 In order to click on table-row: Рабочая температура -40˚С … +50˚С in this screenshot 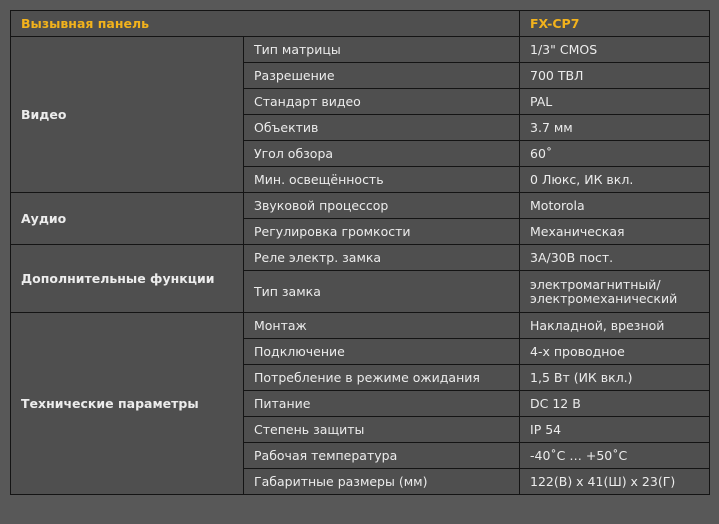, I will do `click(361, 455)`.